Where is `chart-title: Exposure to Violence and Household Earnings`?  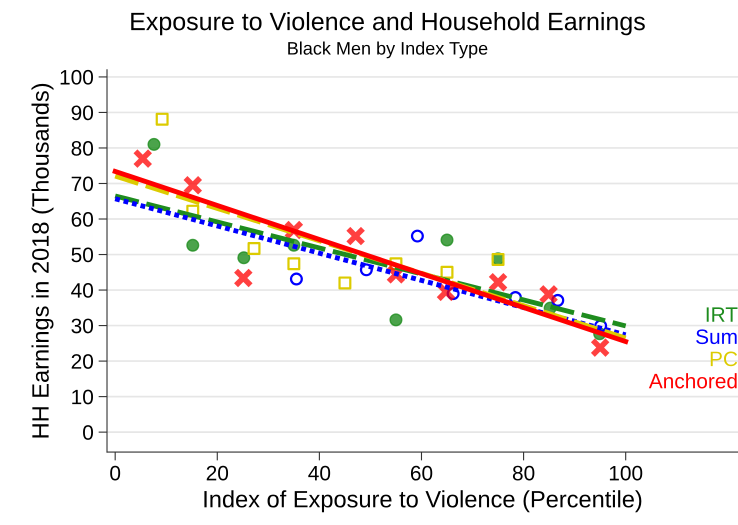
chart-title: Exposure to Violence and Household Earnings is located at coordinates (388, 24).